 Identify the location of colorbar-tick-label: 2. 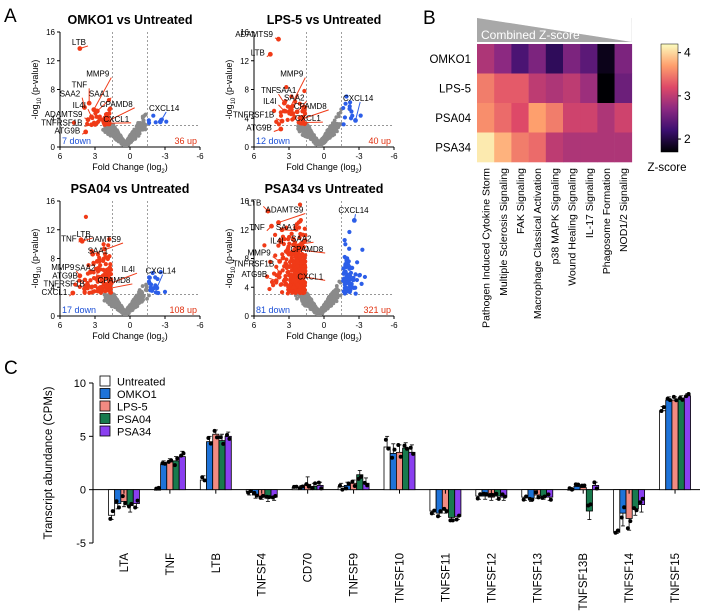
(687, 139).